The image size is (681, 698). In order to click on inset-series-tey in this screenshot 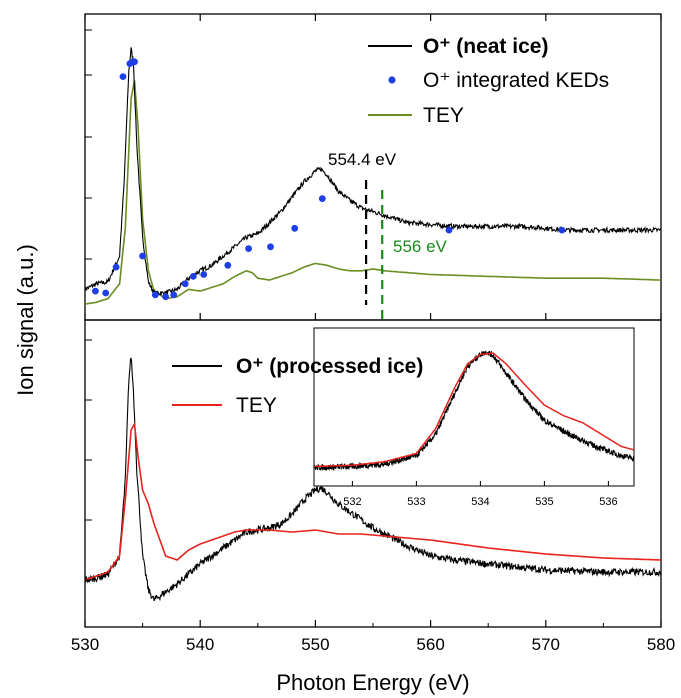, I will do `click(474, 410)`.